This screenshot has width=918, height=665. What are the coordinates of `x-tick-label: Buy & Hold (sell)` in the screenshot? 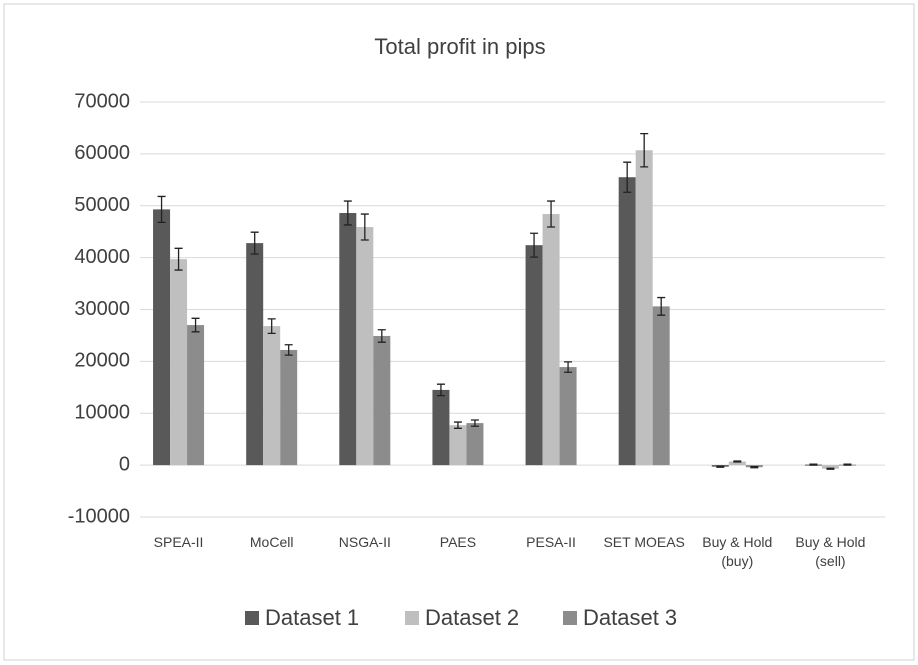 It's located at (830, 551).